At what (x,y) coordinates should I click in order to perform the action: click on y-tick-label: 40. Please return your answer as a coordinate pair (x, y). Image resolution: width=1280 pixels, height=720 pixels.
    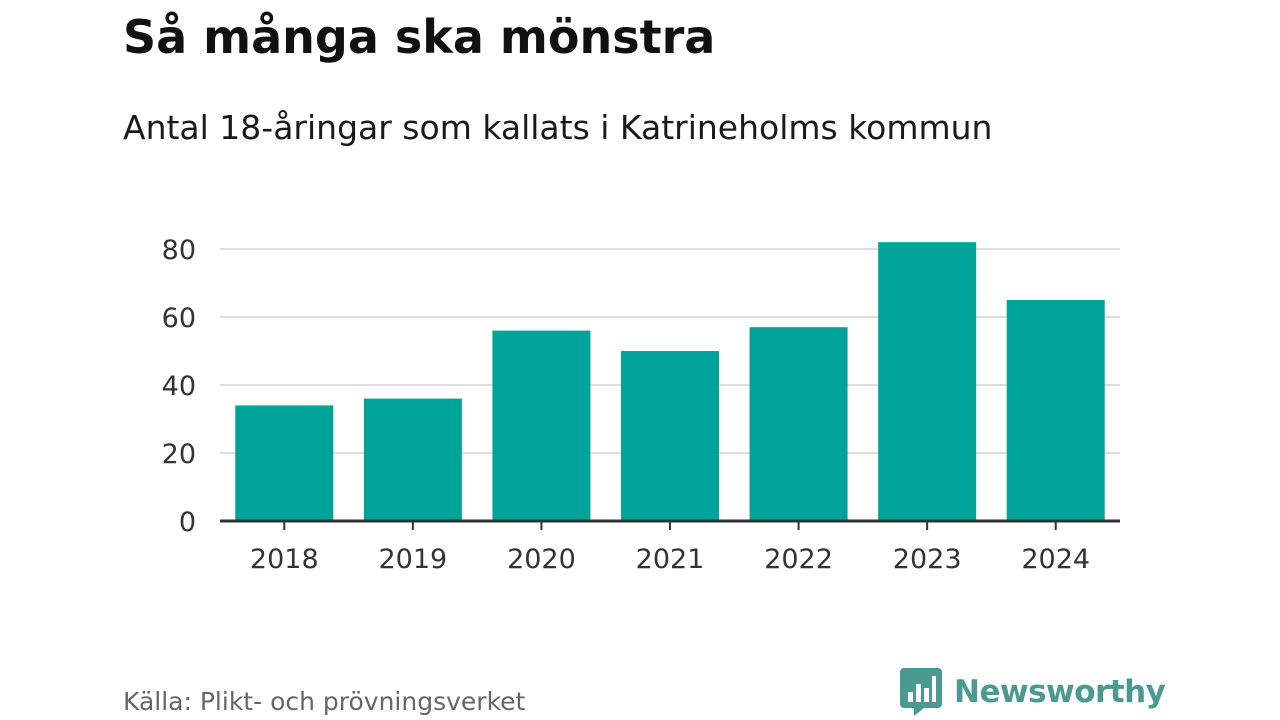
    Looking at the image, I should click on (179, 386).